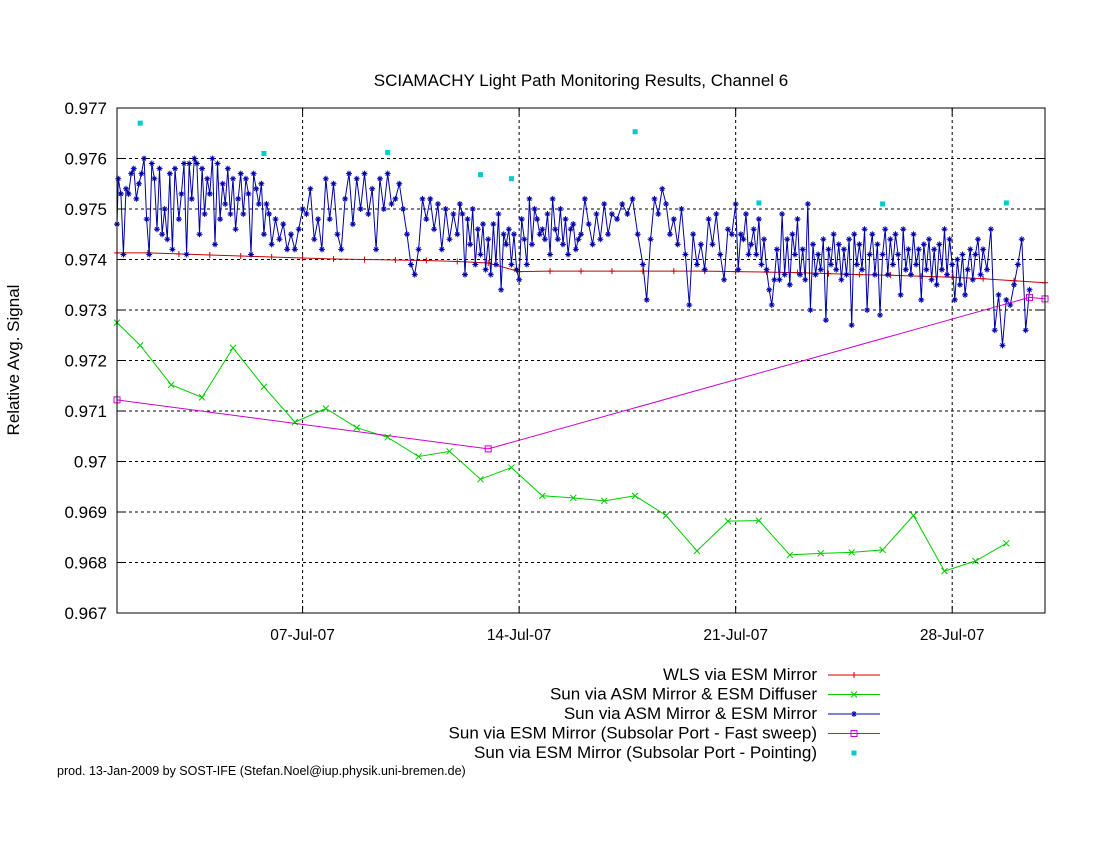 The width and height of the screenshot is (1100, 850). I want to click on legend-label: Sun via ASM Mirror & ESM Diffuser, so click(683, 694).